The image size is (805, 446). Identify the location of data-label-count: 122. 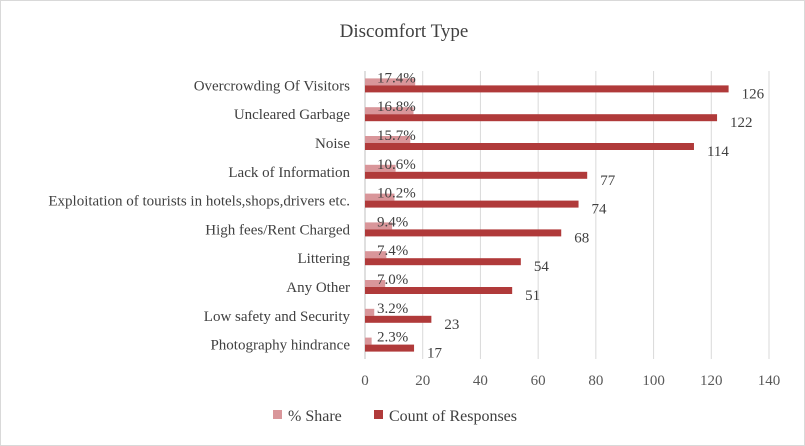
(741, 123).